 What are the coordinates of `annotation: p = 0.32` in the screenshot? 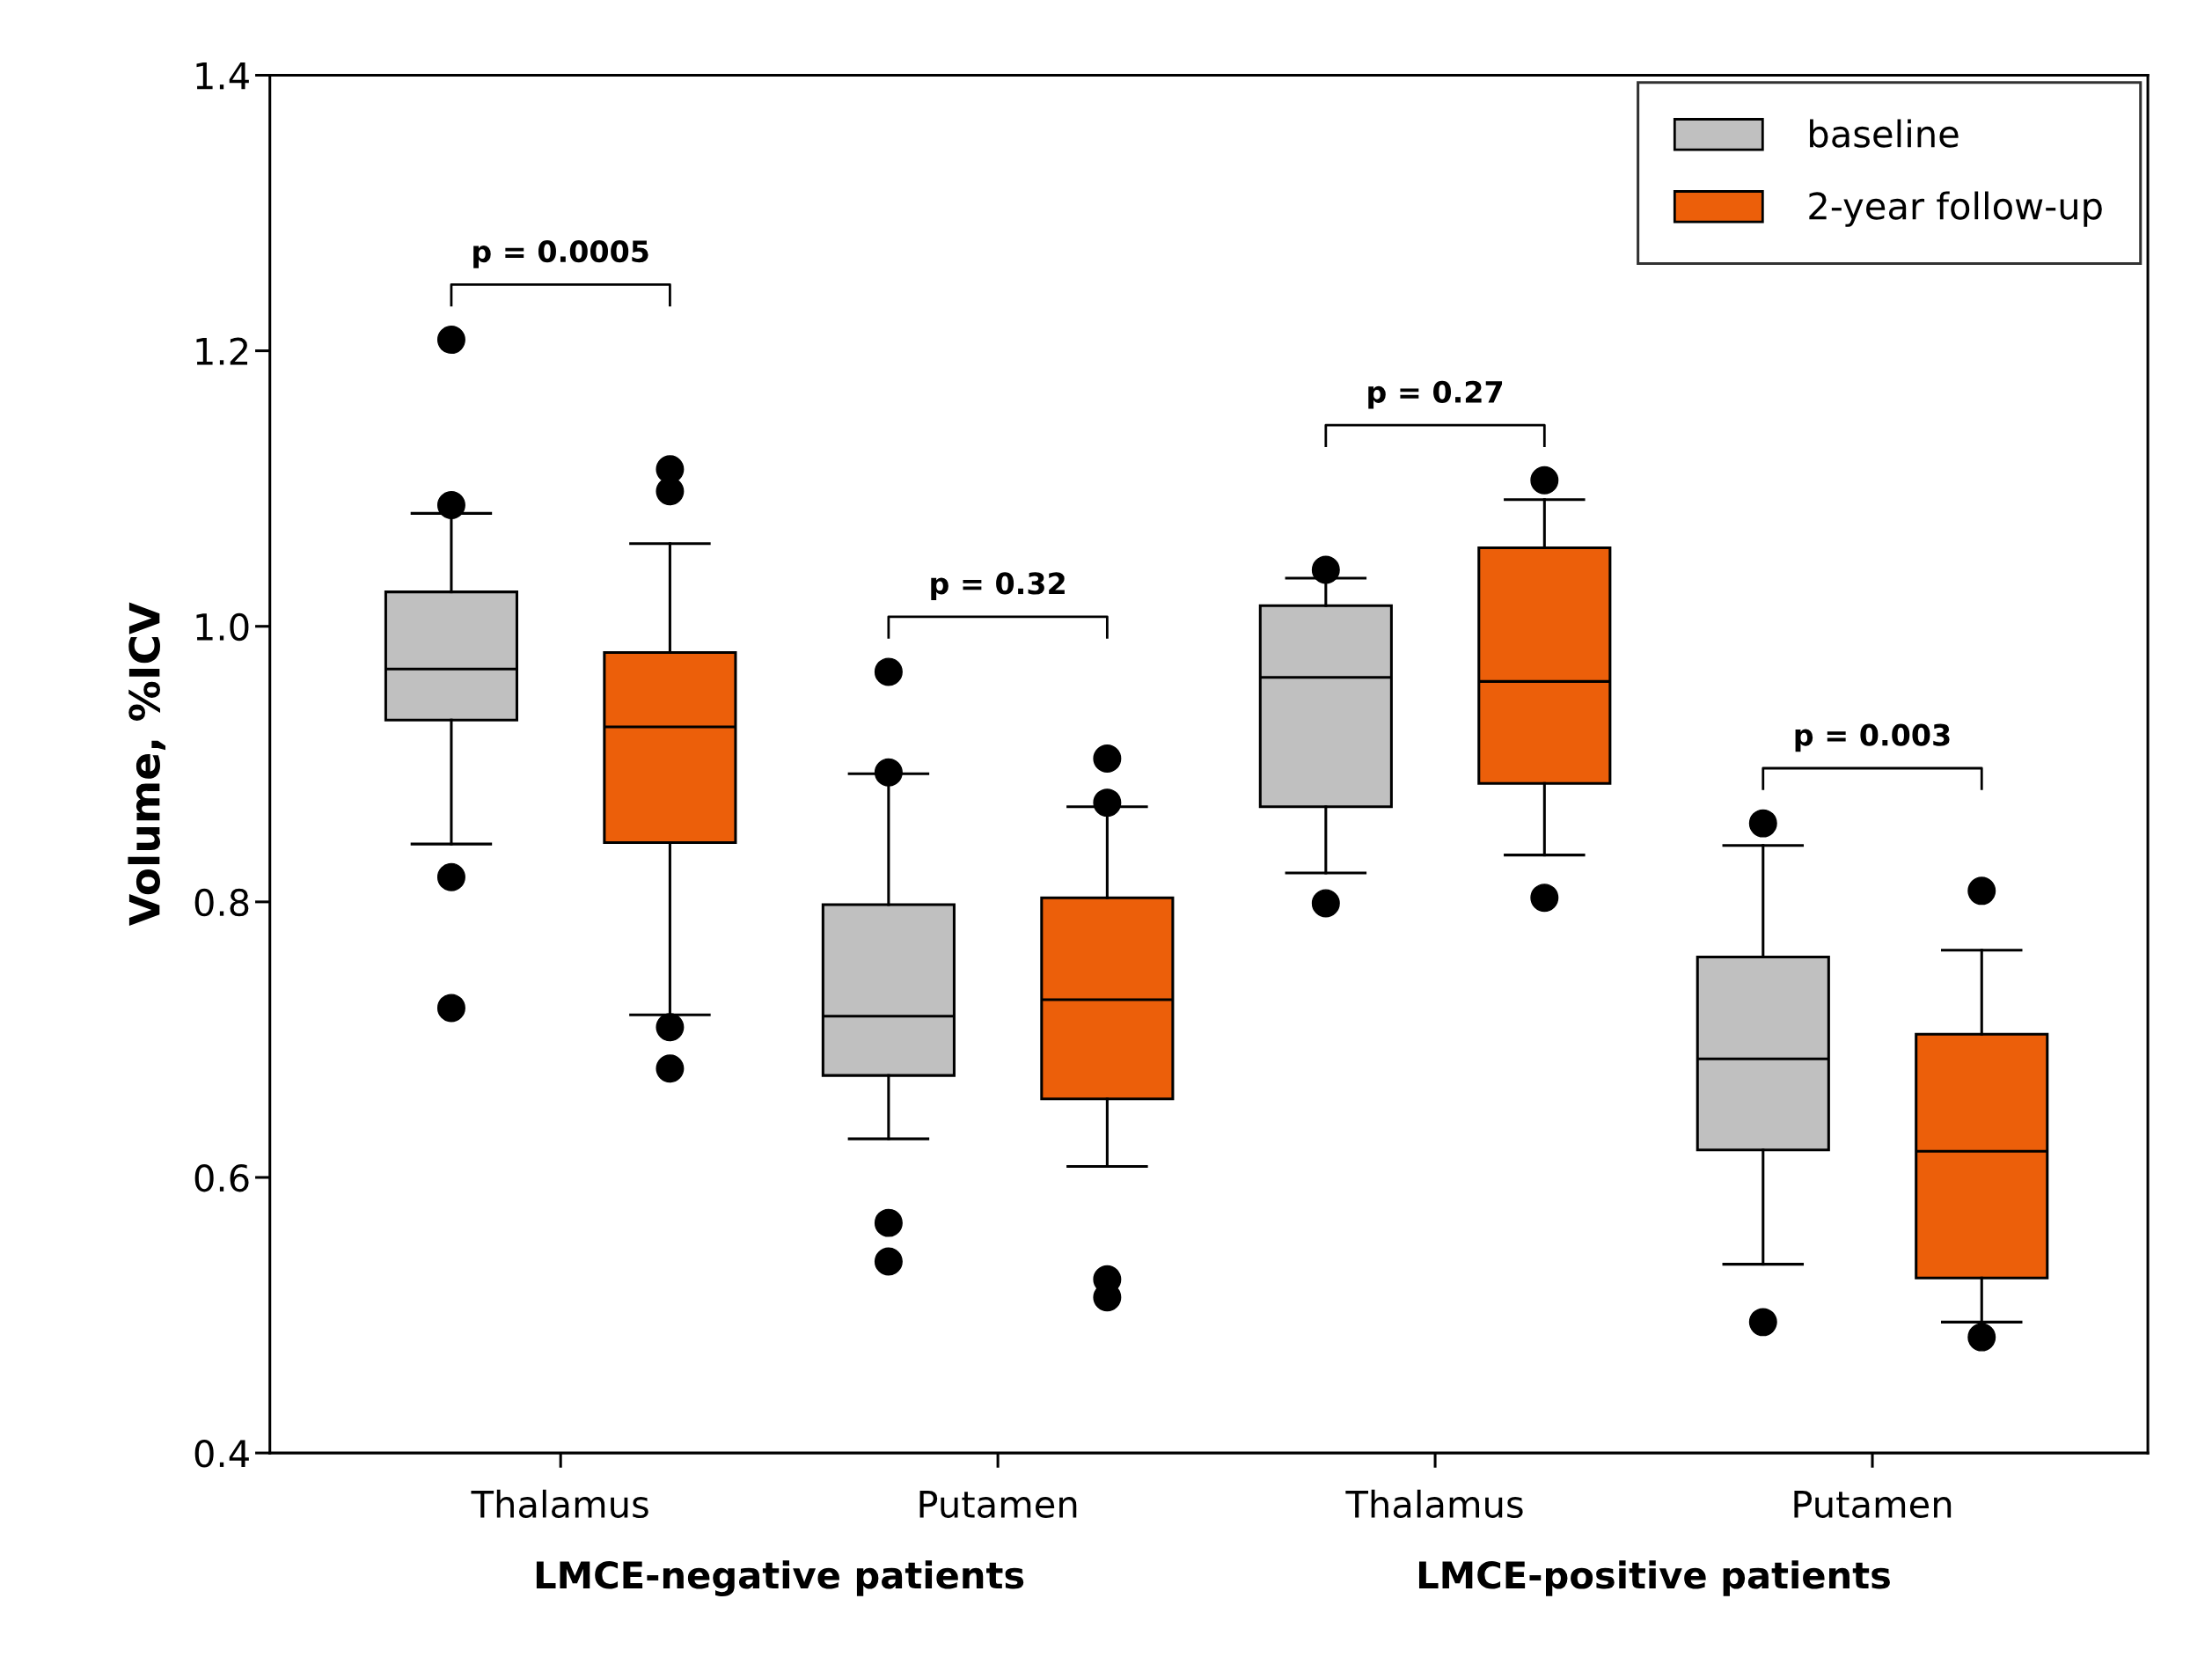 It's located at (998, 586).